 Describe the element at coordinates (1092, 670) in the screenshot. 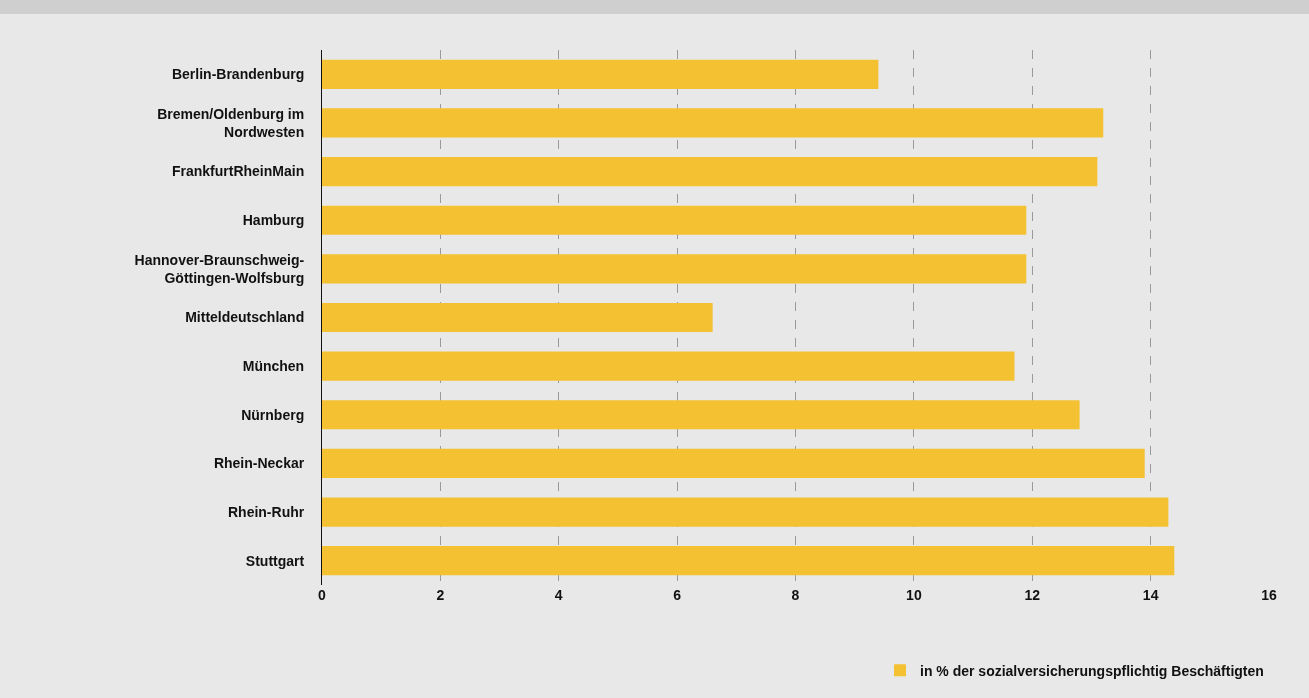

I see `legend-label: in % der sozialversicherungspflichtig Beschäftigten` at that location.